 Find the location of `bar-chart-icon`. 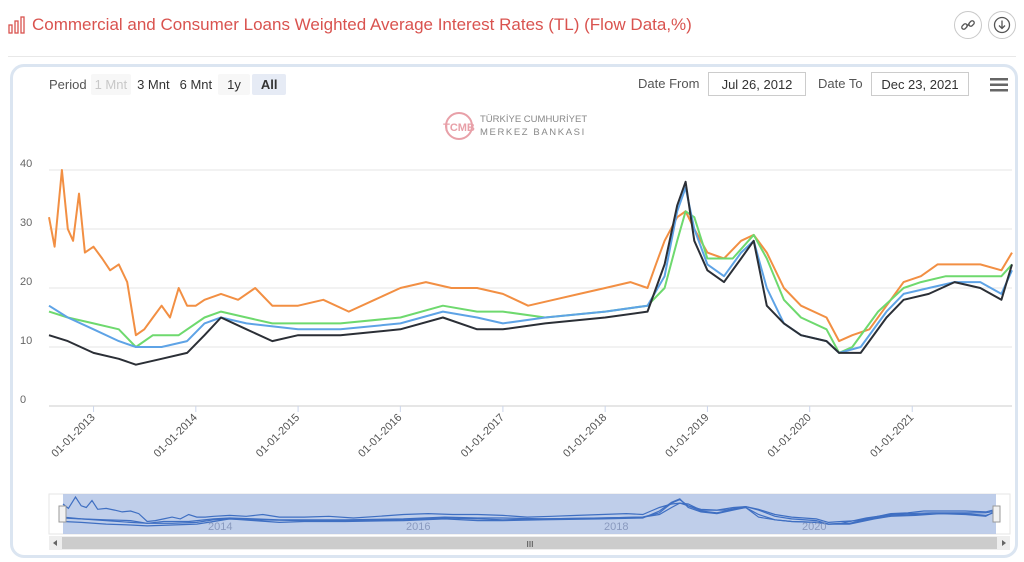

bar-chart-icon is located at coordinates (16, 25).